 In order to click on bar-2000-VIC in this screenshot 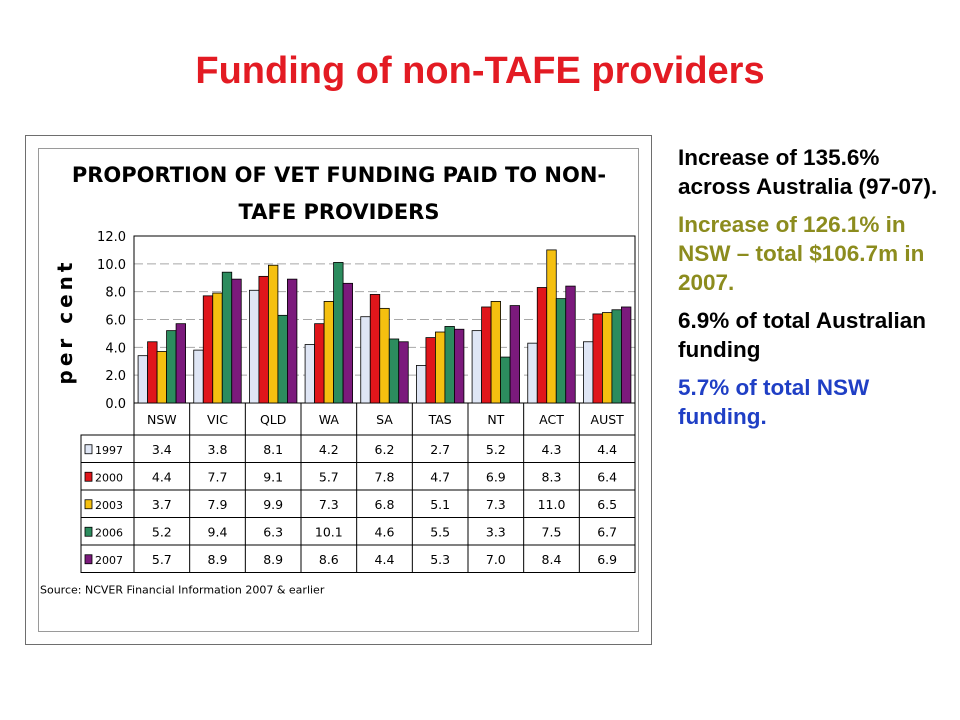, I will do `click(208, 349)`.